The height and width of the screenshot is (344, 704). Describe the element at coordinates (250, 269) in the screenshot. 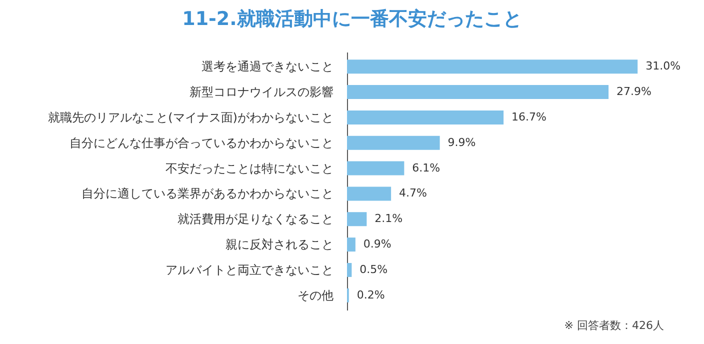

I see `y-tick-label: アルバイトと両立できないこと` at that location.